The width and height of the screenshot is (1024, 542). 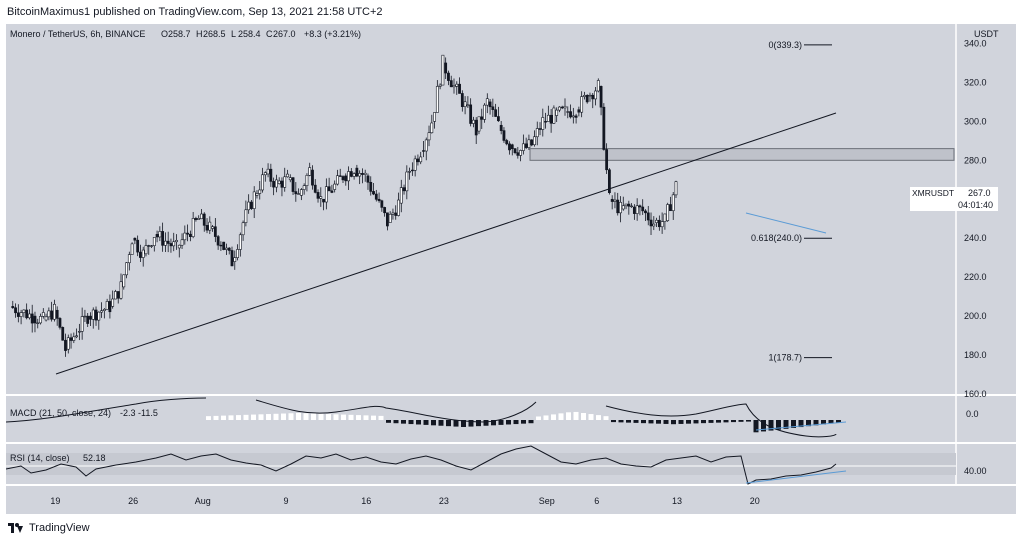 What do you see at coordinates (677, 501) in the screenshot?
I see `x-tick-label: 13` at bounding box center [677, 501].